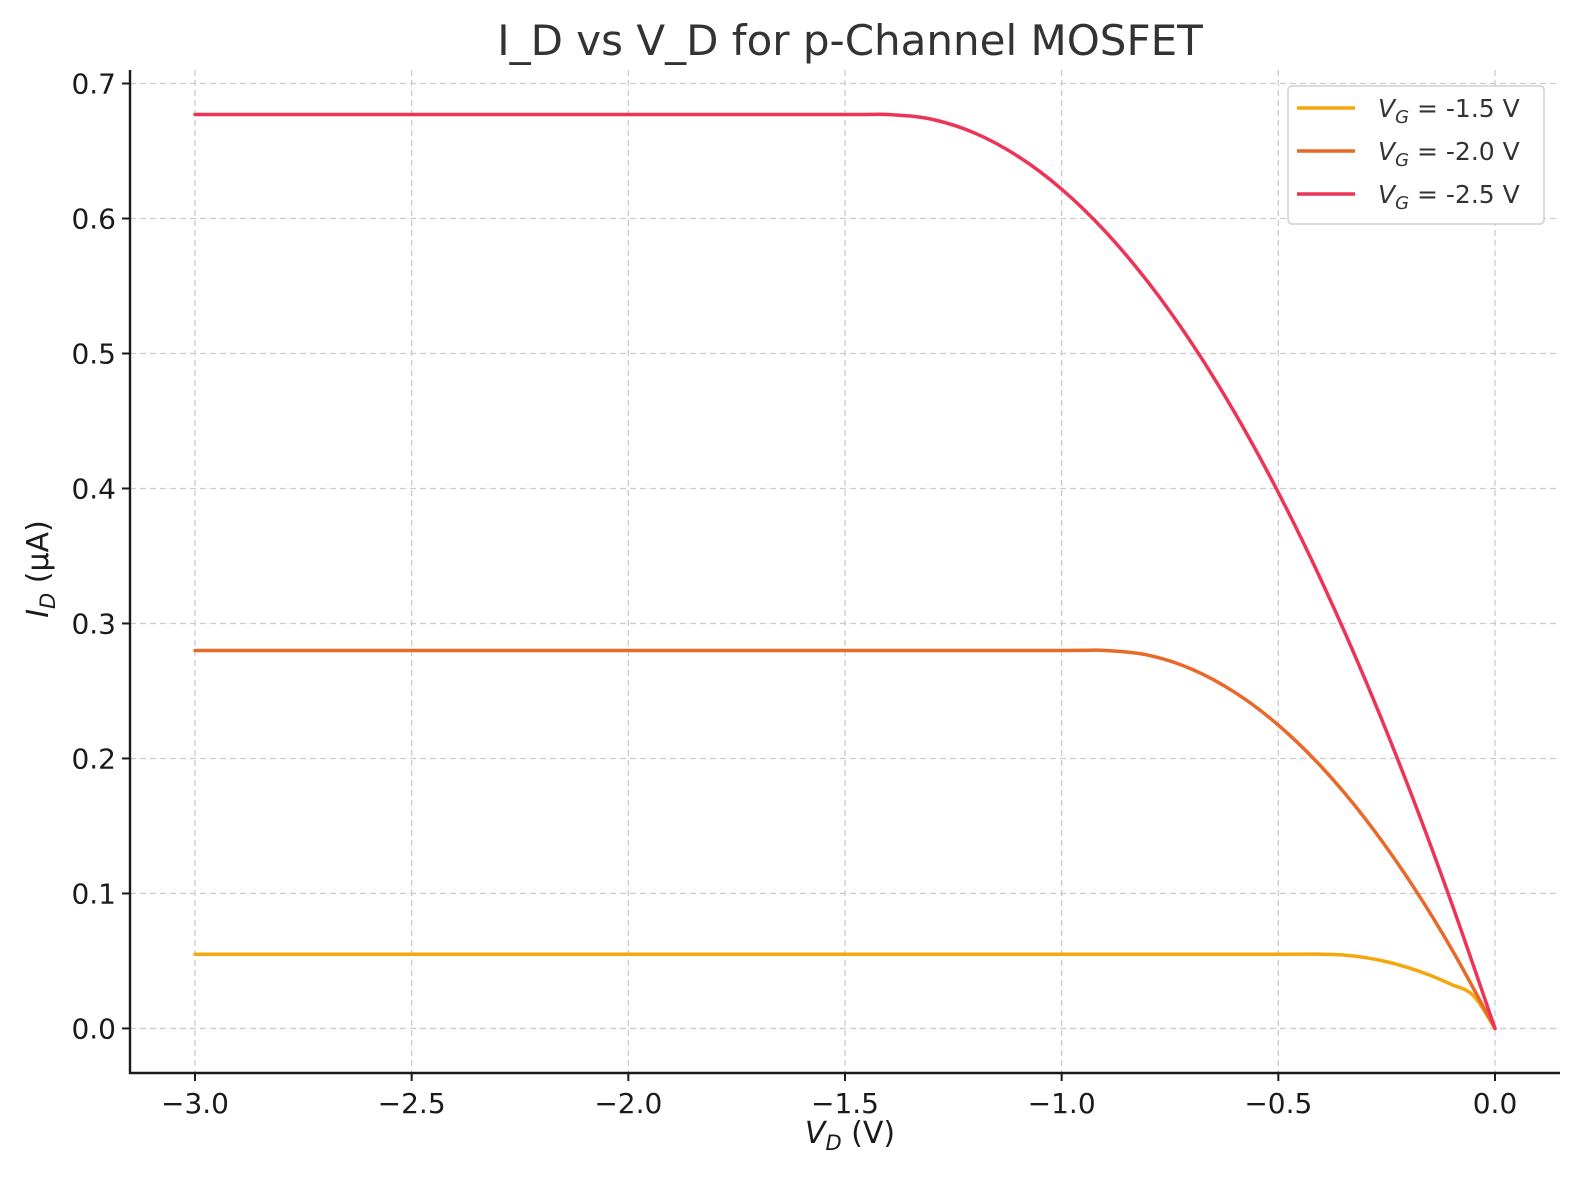 This screenshot has width=1580, height=1180. Describe the element at coordinates (628, 1103) in the screenshot. I see `x-tick-label: −2.0` at that location.